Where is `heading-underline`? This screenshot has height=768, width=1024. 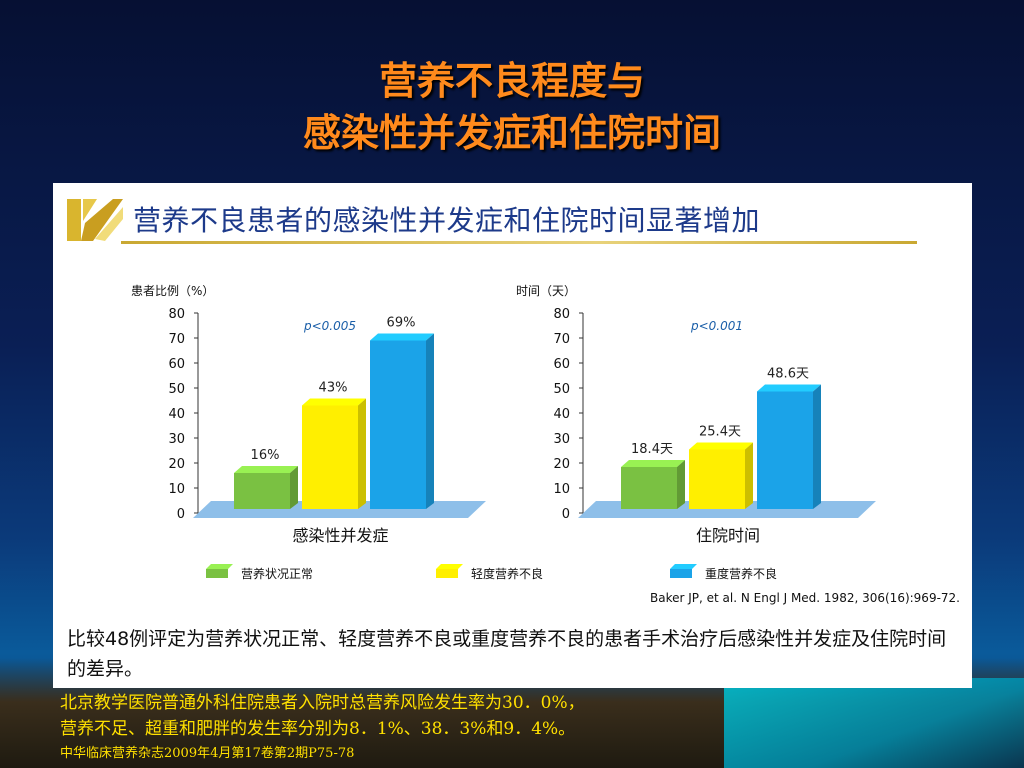
heading-underline is located at coordinates (519, 242).